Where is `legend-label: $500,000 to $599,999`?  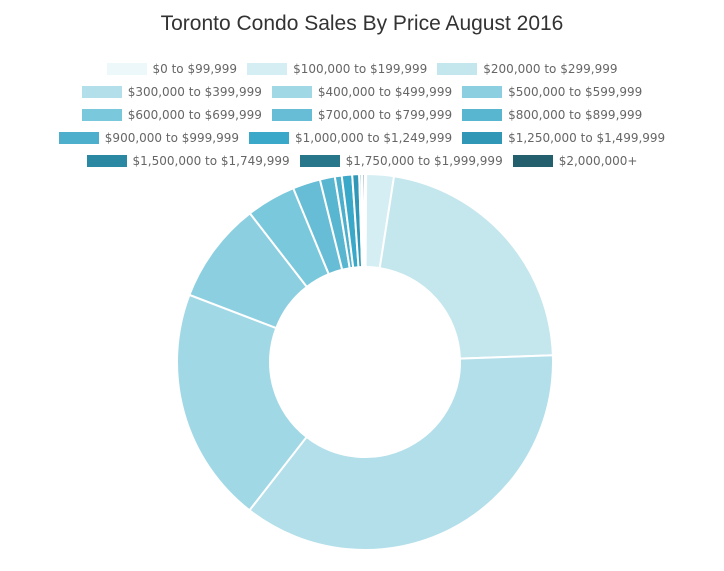 legend-label: $500,000 to $599,999 is located at coordinates (575, 92).